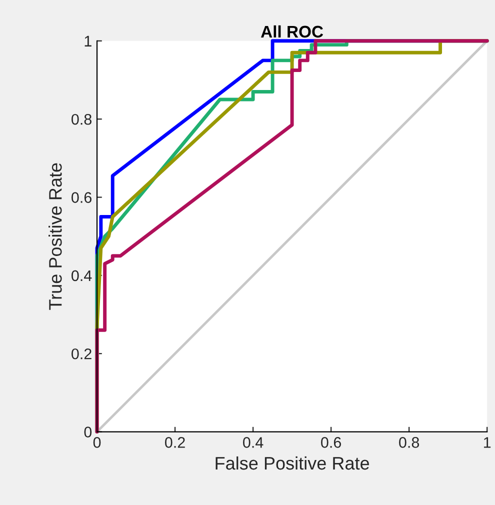 The height and width of the screenshot is (505, 495). Describe the element at coordinates (97, 442) in the screenshot. I see `x-tick-label: 0` at that location.